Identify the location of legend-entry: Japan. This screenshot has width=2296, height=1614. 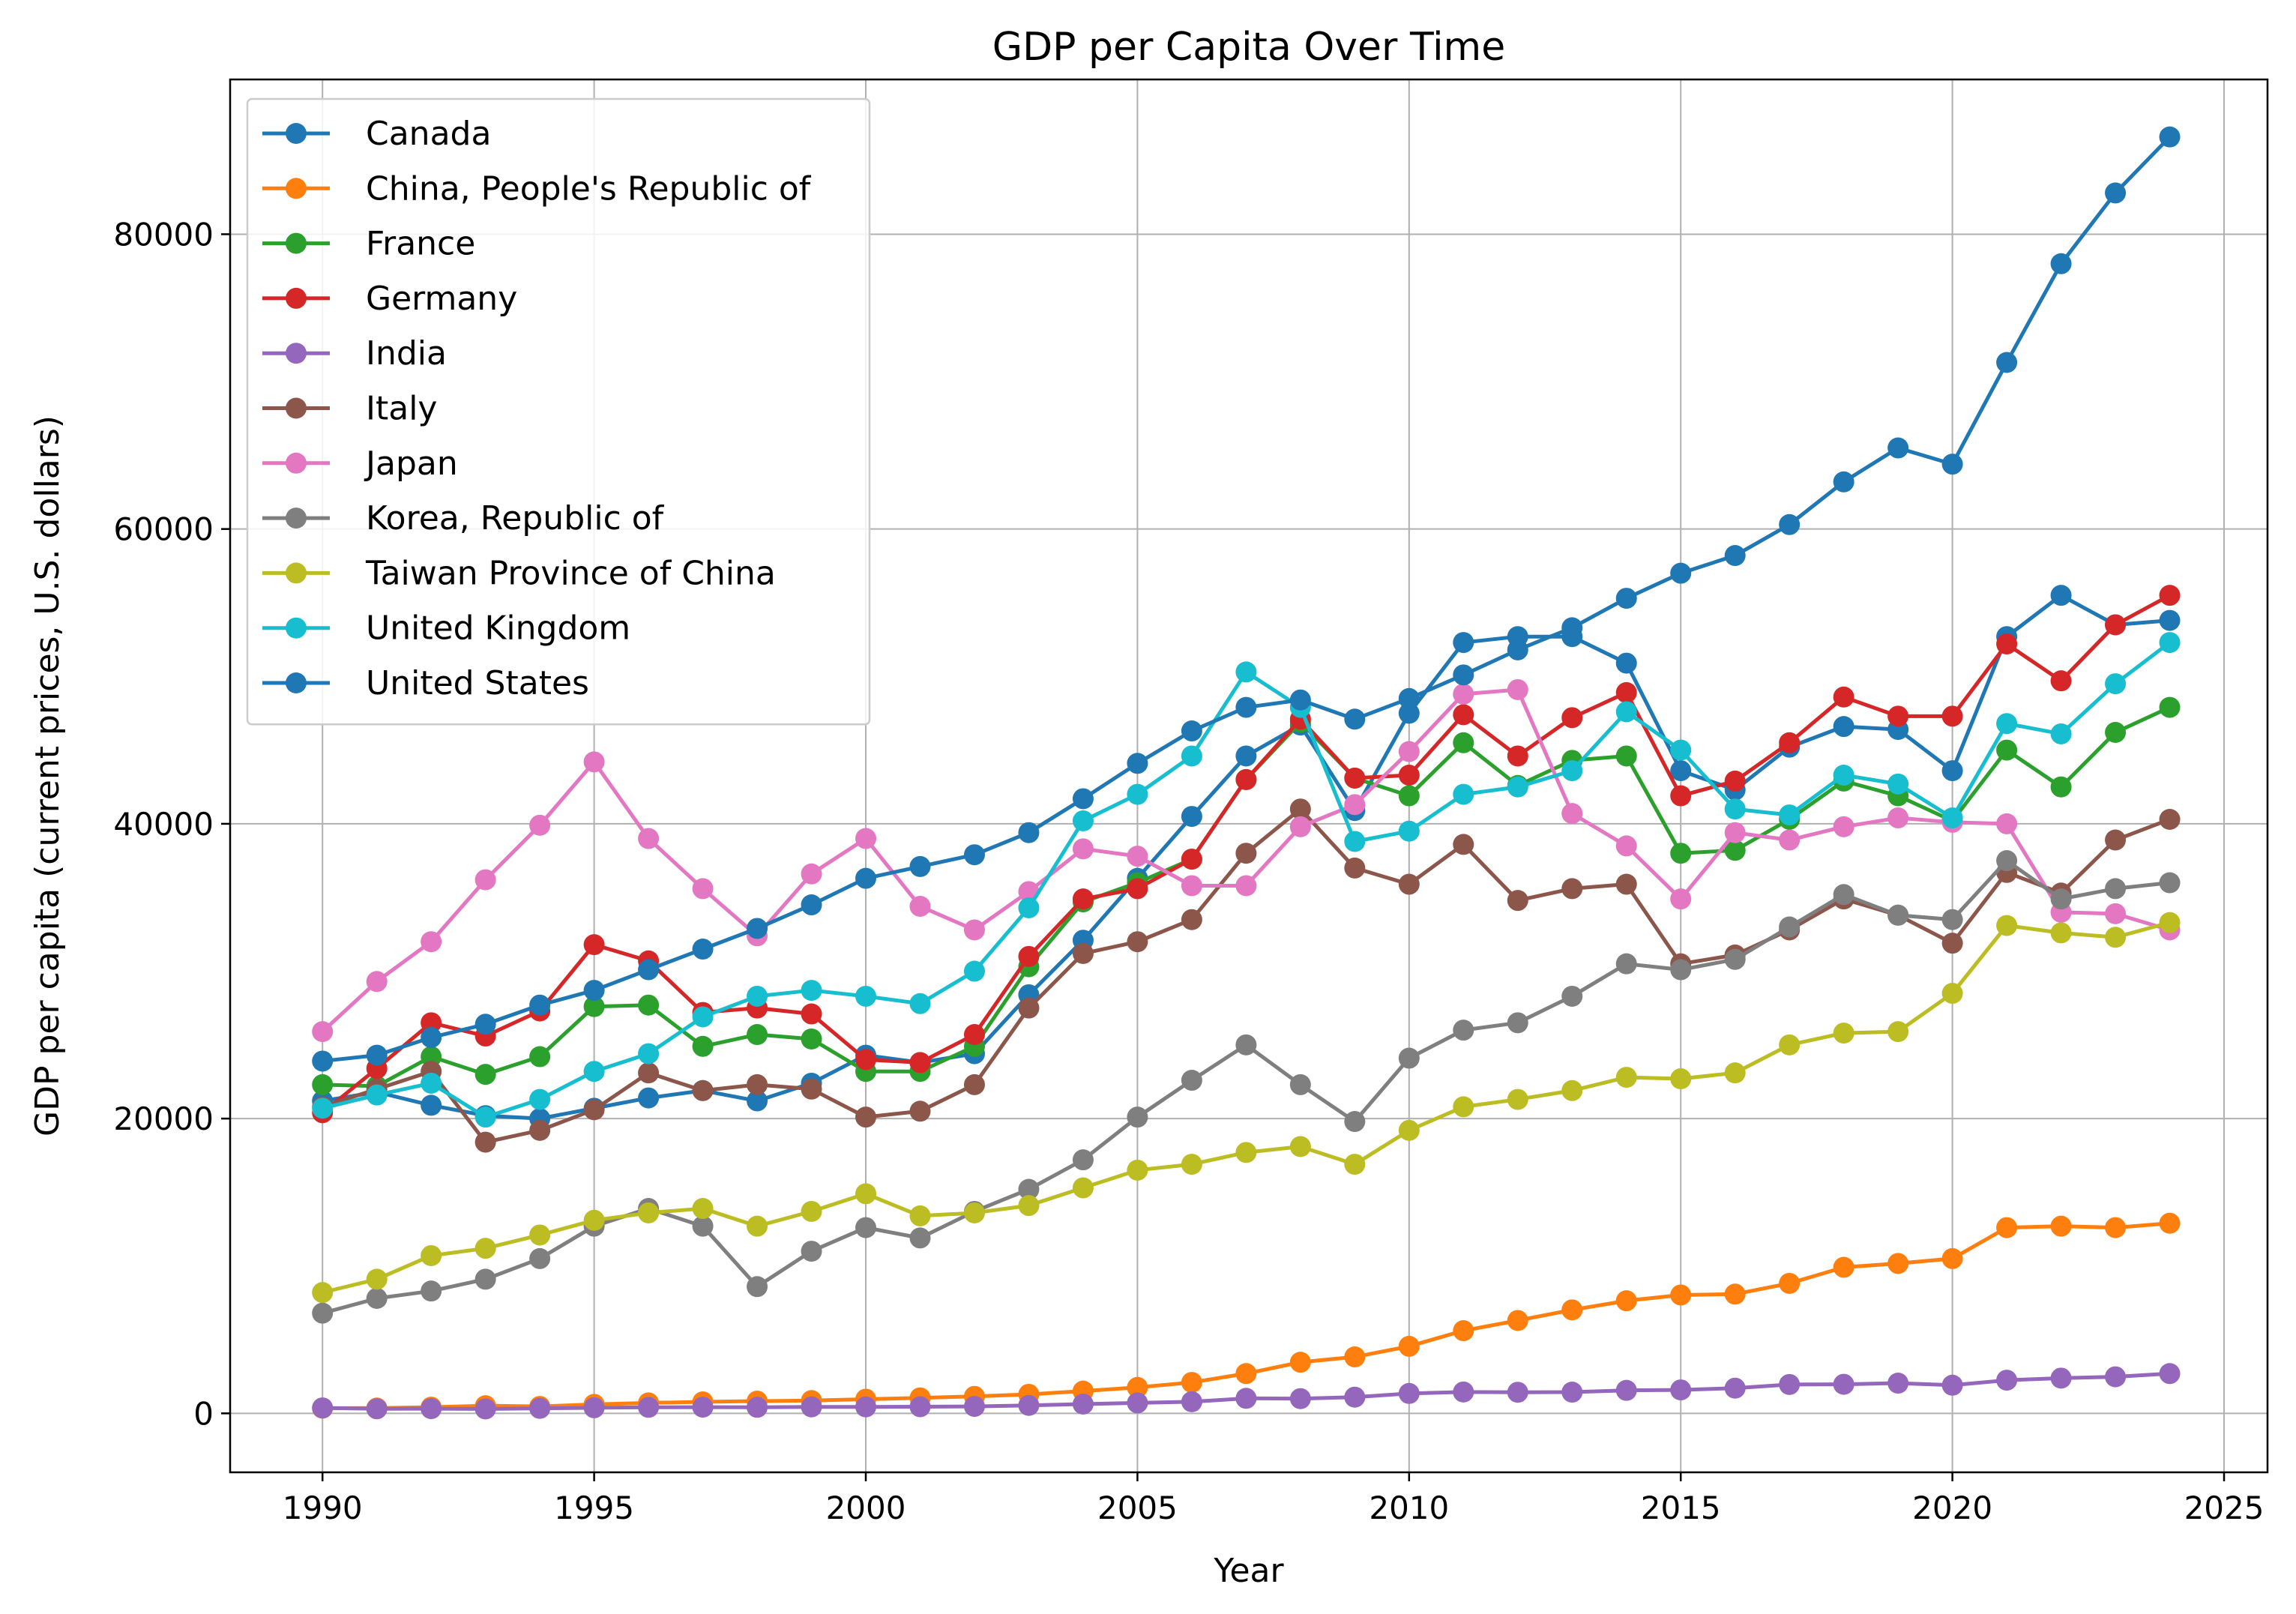
(360, 464).